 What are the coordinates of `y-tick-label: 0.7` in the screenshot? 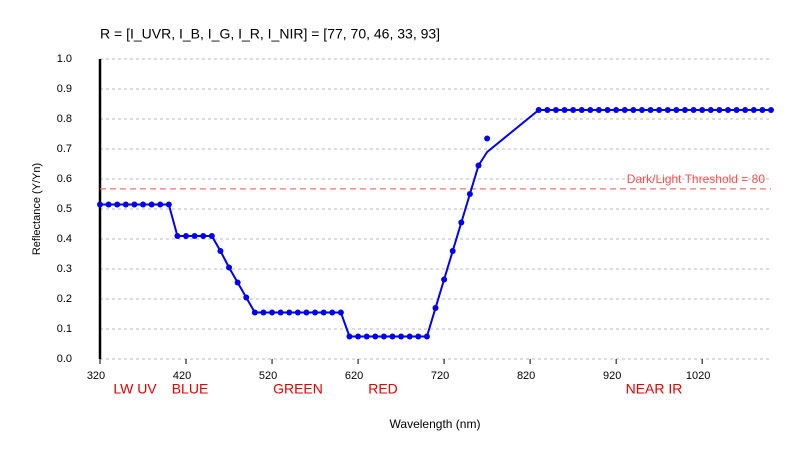 It's located at (64, 149).